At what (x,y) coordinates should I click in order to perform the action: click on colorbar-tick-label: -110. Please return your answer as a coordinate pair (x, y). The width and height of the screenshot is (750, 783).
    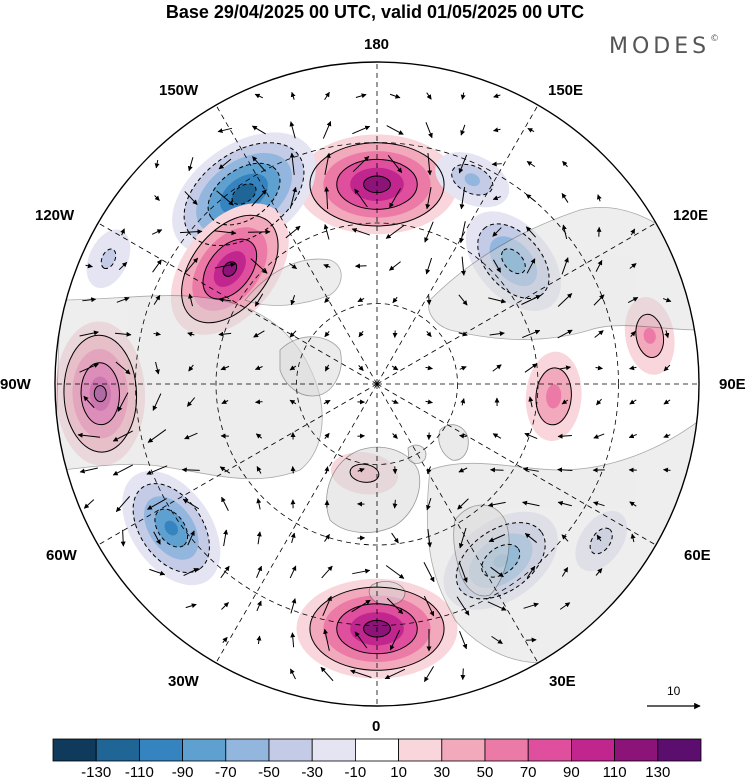
    Looking at the image, I should click on (139, 772).